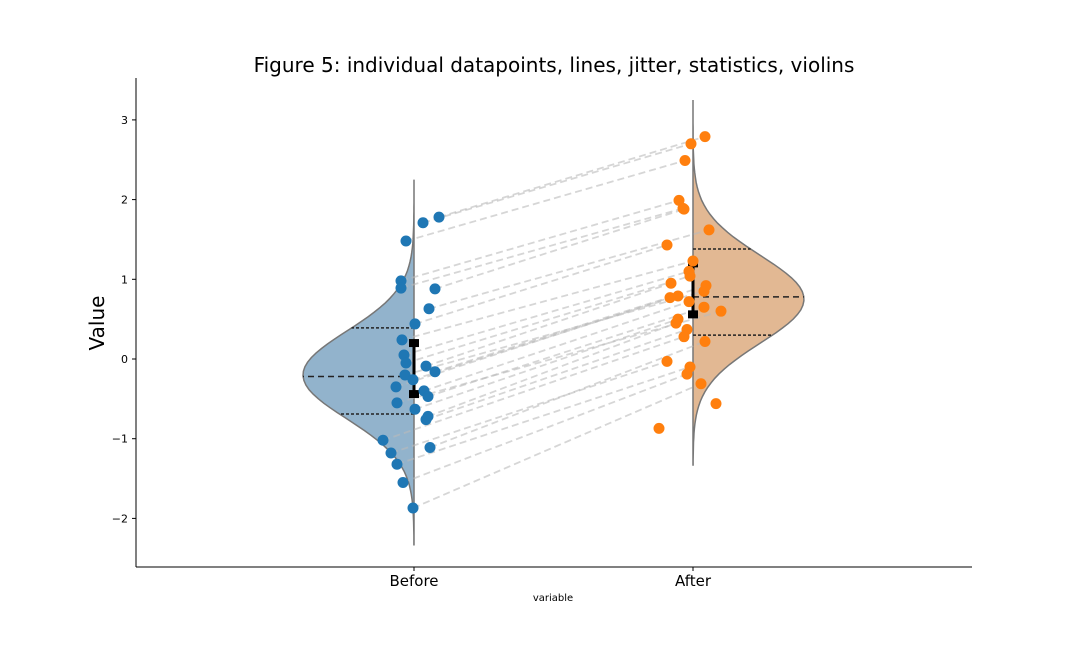  Describe the element at coordinates (120, 439) in the screenshot. I see `y-tick-label: −1` at that location.